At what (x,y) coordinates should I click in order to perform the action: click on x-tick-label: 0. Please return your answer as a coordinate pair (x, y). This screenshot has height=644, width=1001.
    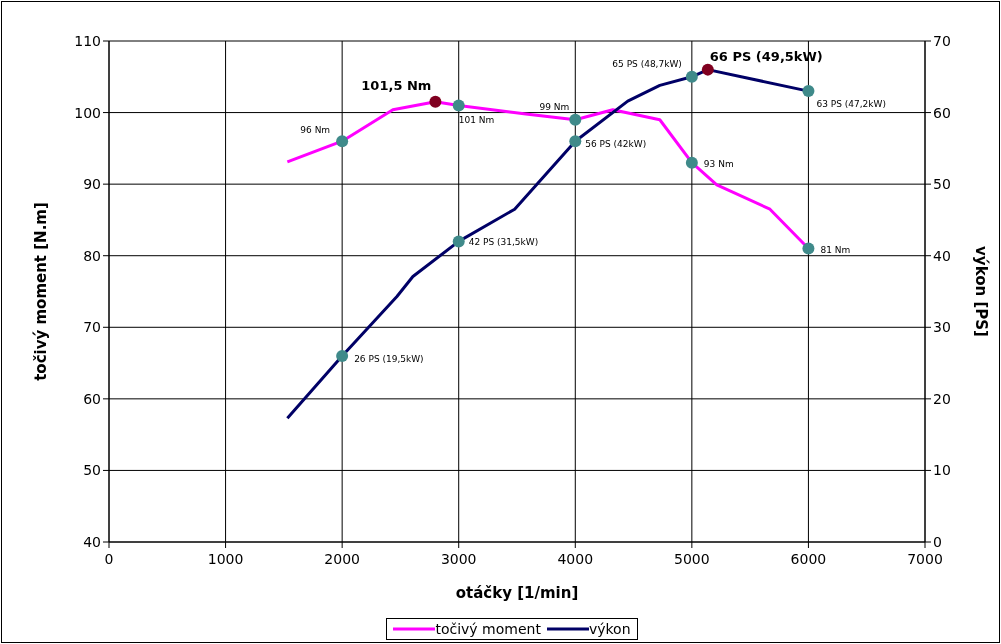
    Looking at the image, I should click on (109, 558).